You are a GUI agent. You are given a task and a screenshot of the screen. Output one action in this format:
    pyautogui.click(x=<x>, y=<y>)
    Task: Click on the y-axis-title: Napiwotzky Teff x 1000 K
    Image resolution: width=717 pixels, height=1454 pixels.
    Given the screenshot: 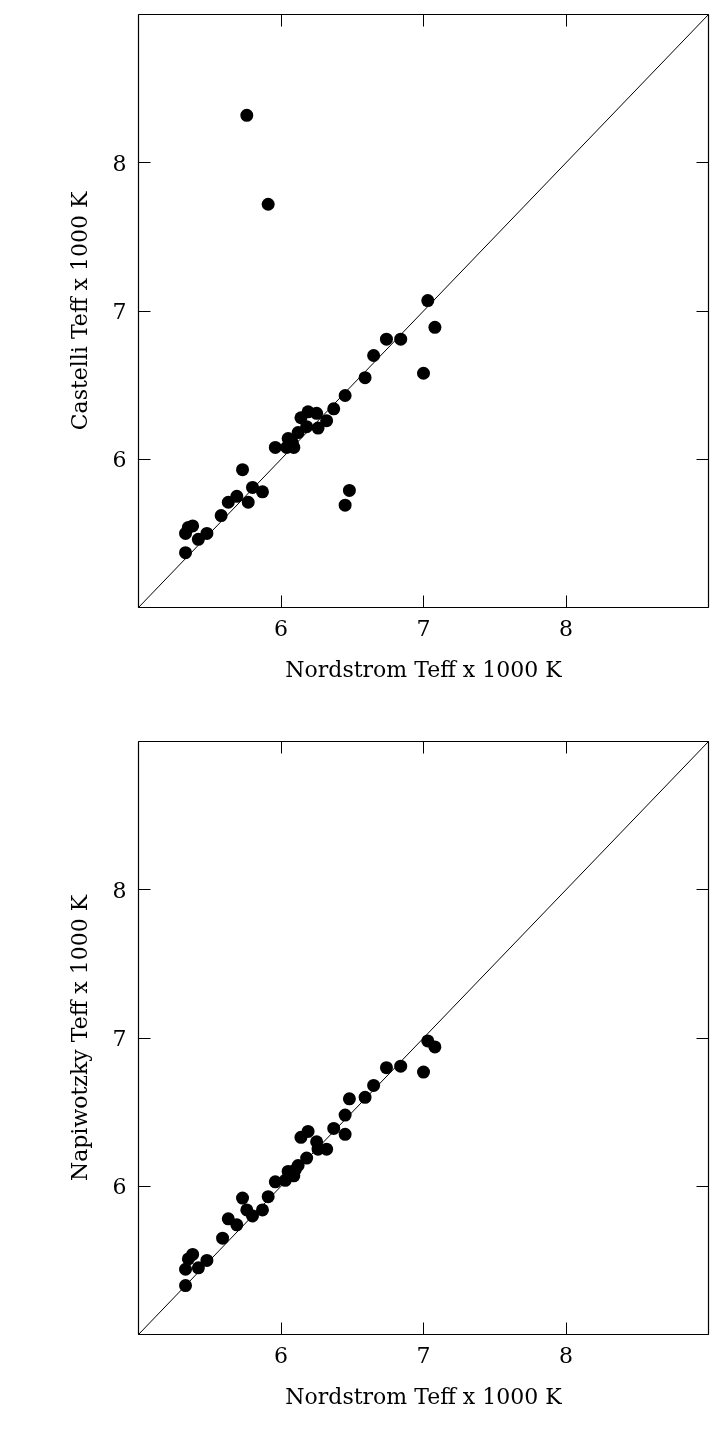 What is the action you would take?
    pyautogui.click(x=79, y=1038)
    